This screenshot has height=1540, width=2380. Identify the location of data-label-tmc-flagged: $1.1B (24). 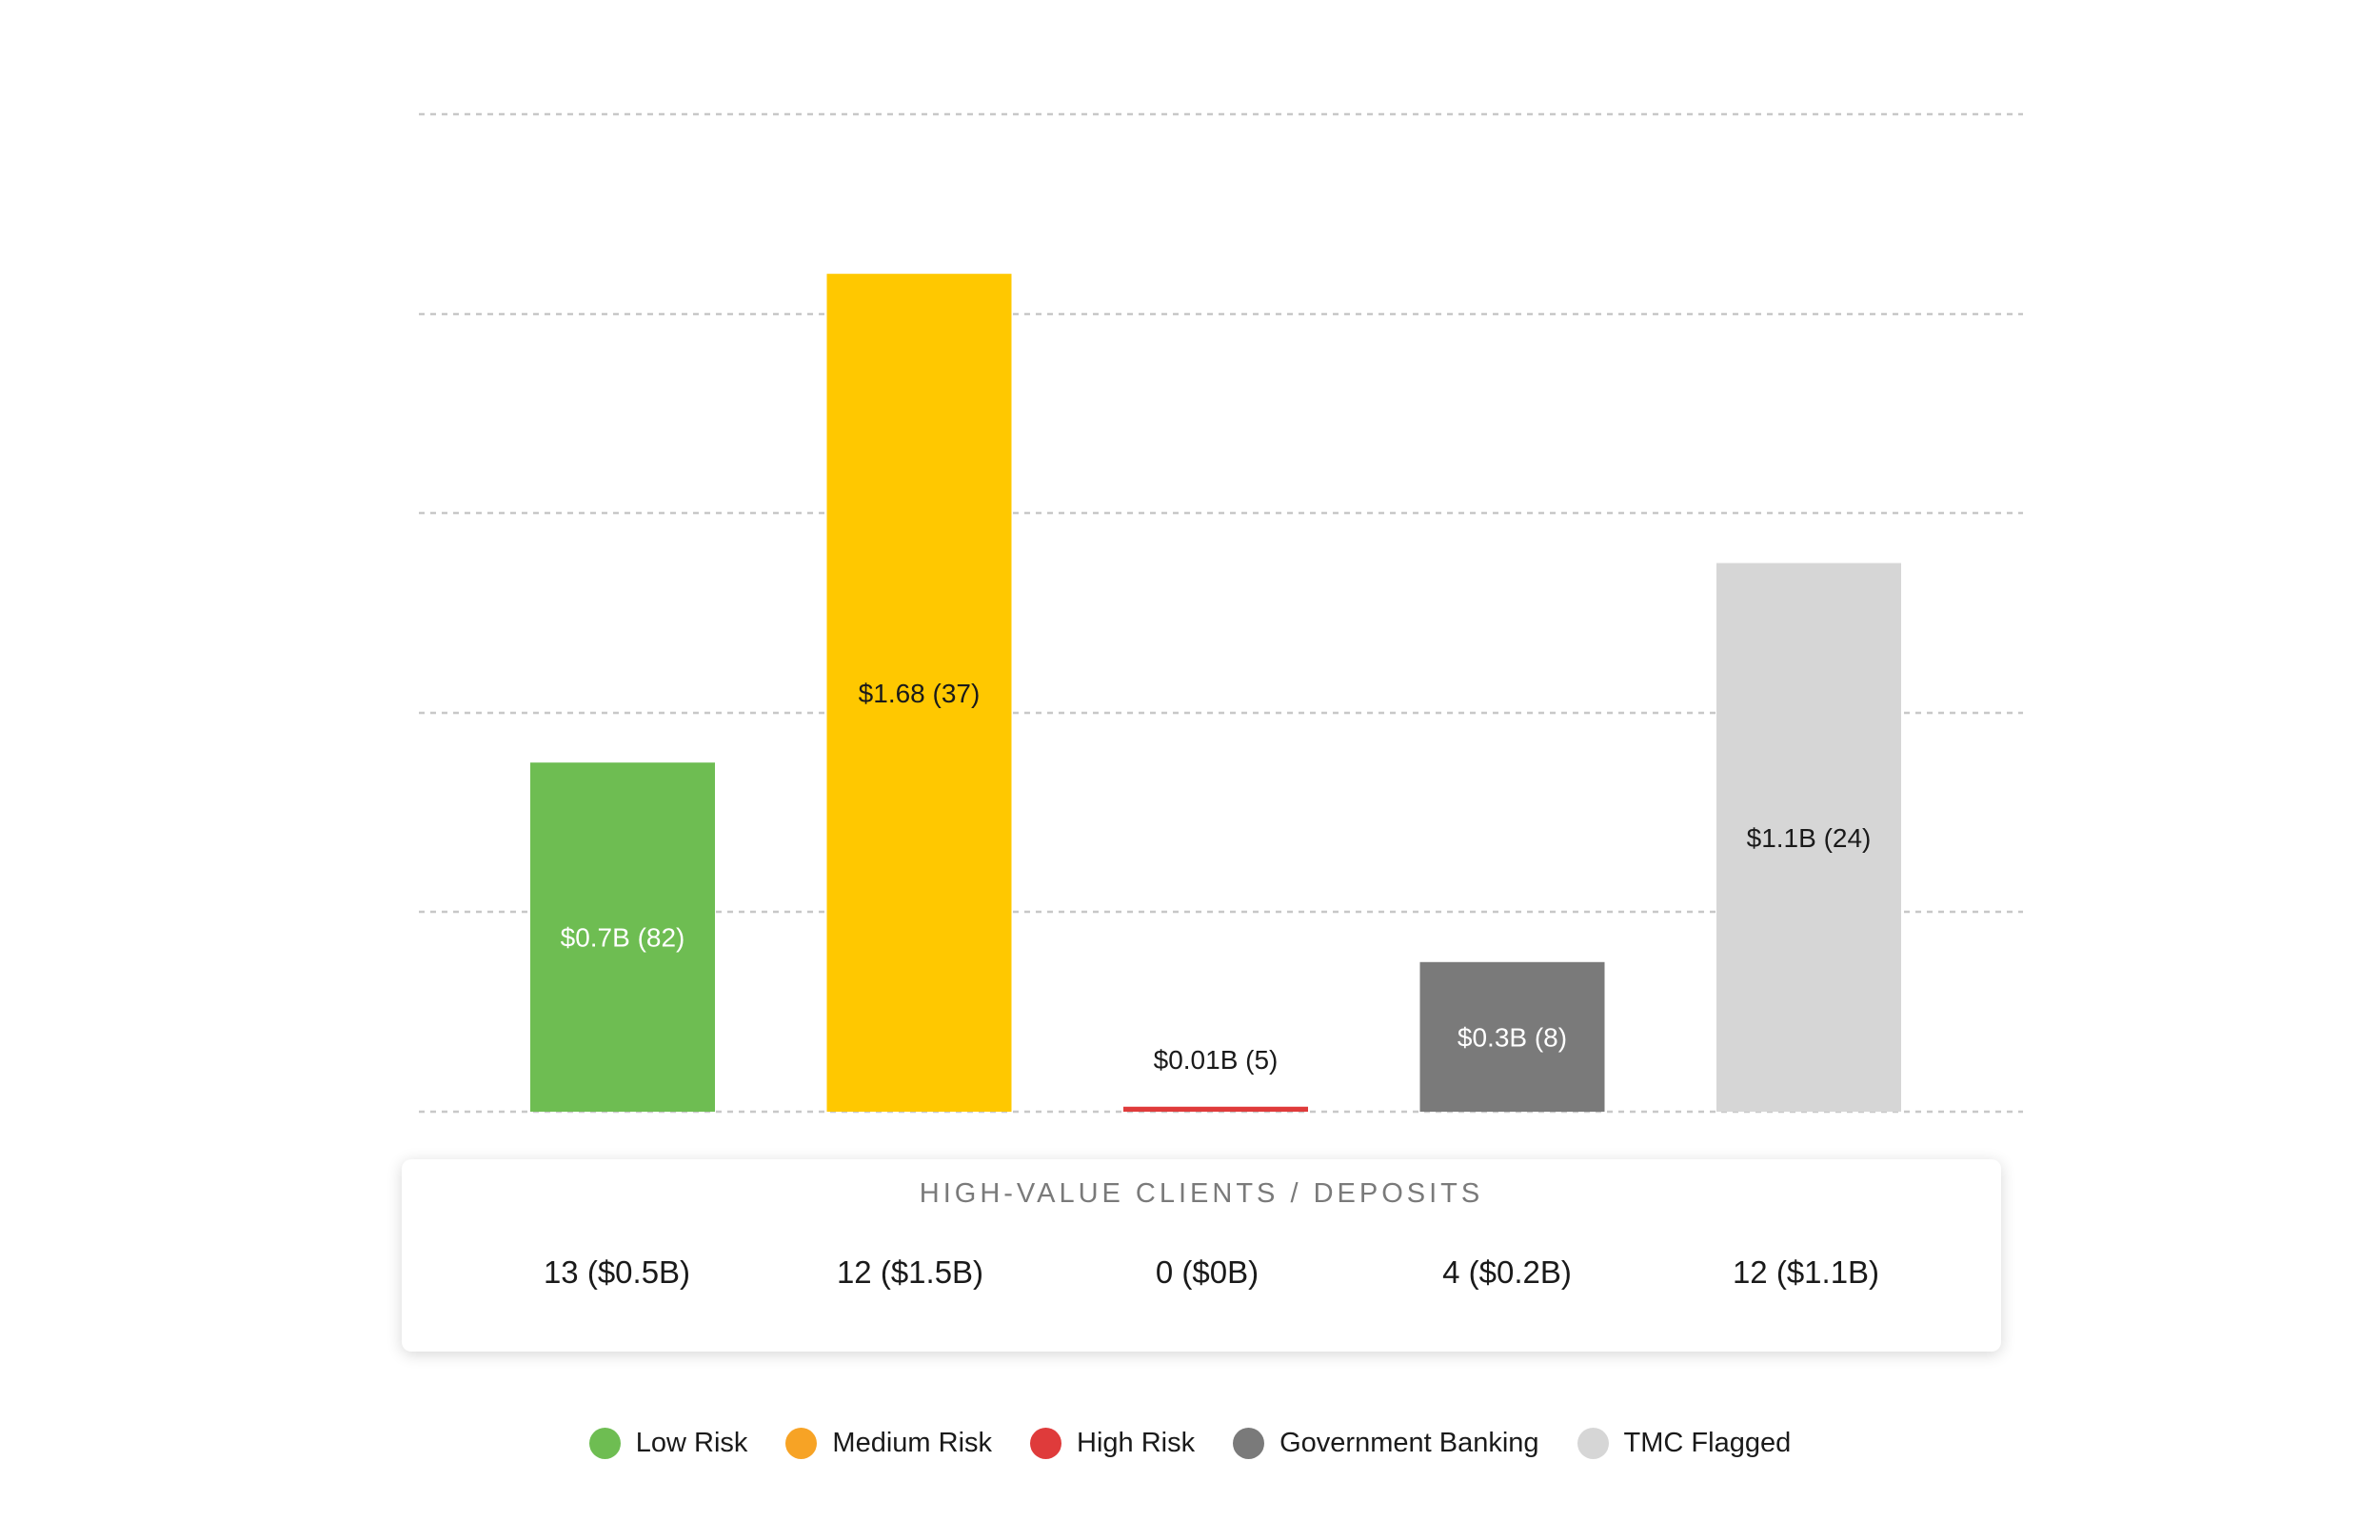
(1809, 838).